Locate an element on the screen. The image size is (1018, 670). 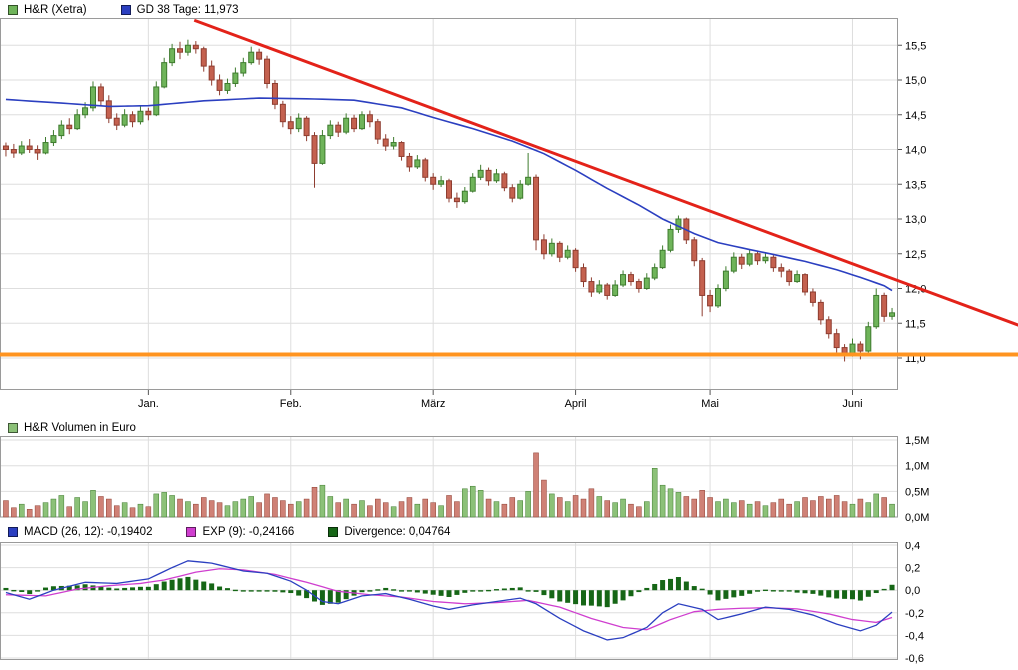
svg-text: -0,2 is located at coordinates (914, 614).